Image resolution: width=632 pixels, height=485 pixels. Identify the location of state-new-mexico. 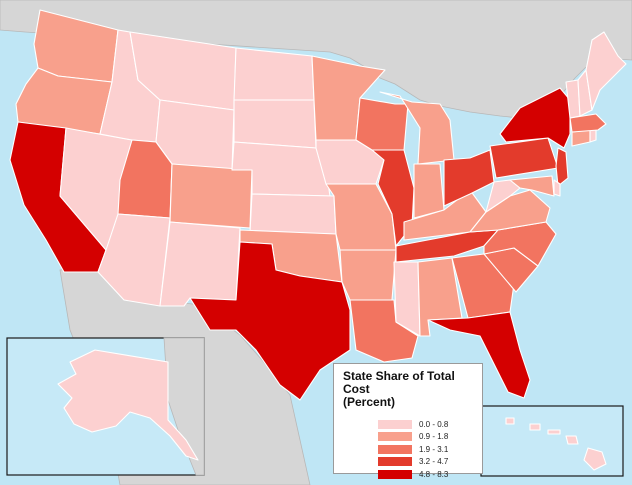
(200, 264).